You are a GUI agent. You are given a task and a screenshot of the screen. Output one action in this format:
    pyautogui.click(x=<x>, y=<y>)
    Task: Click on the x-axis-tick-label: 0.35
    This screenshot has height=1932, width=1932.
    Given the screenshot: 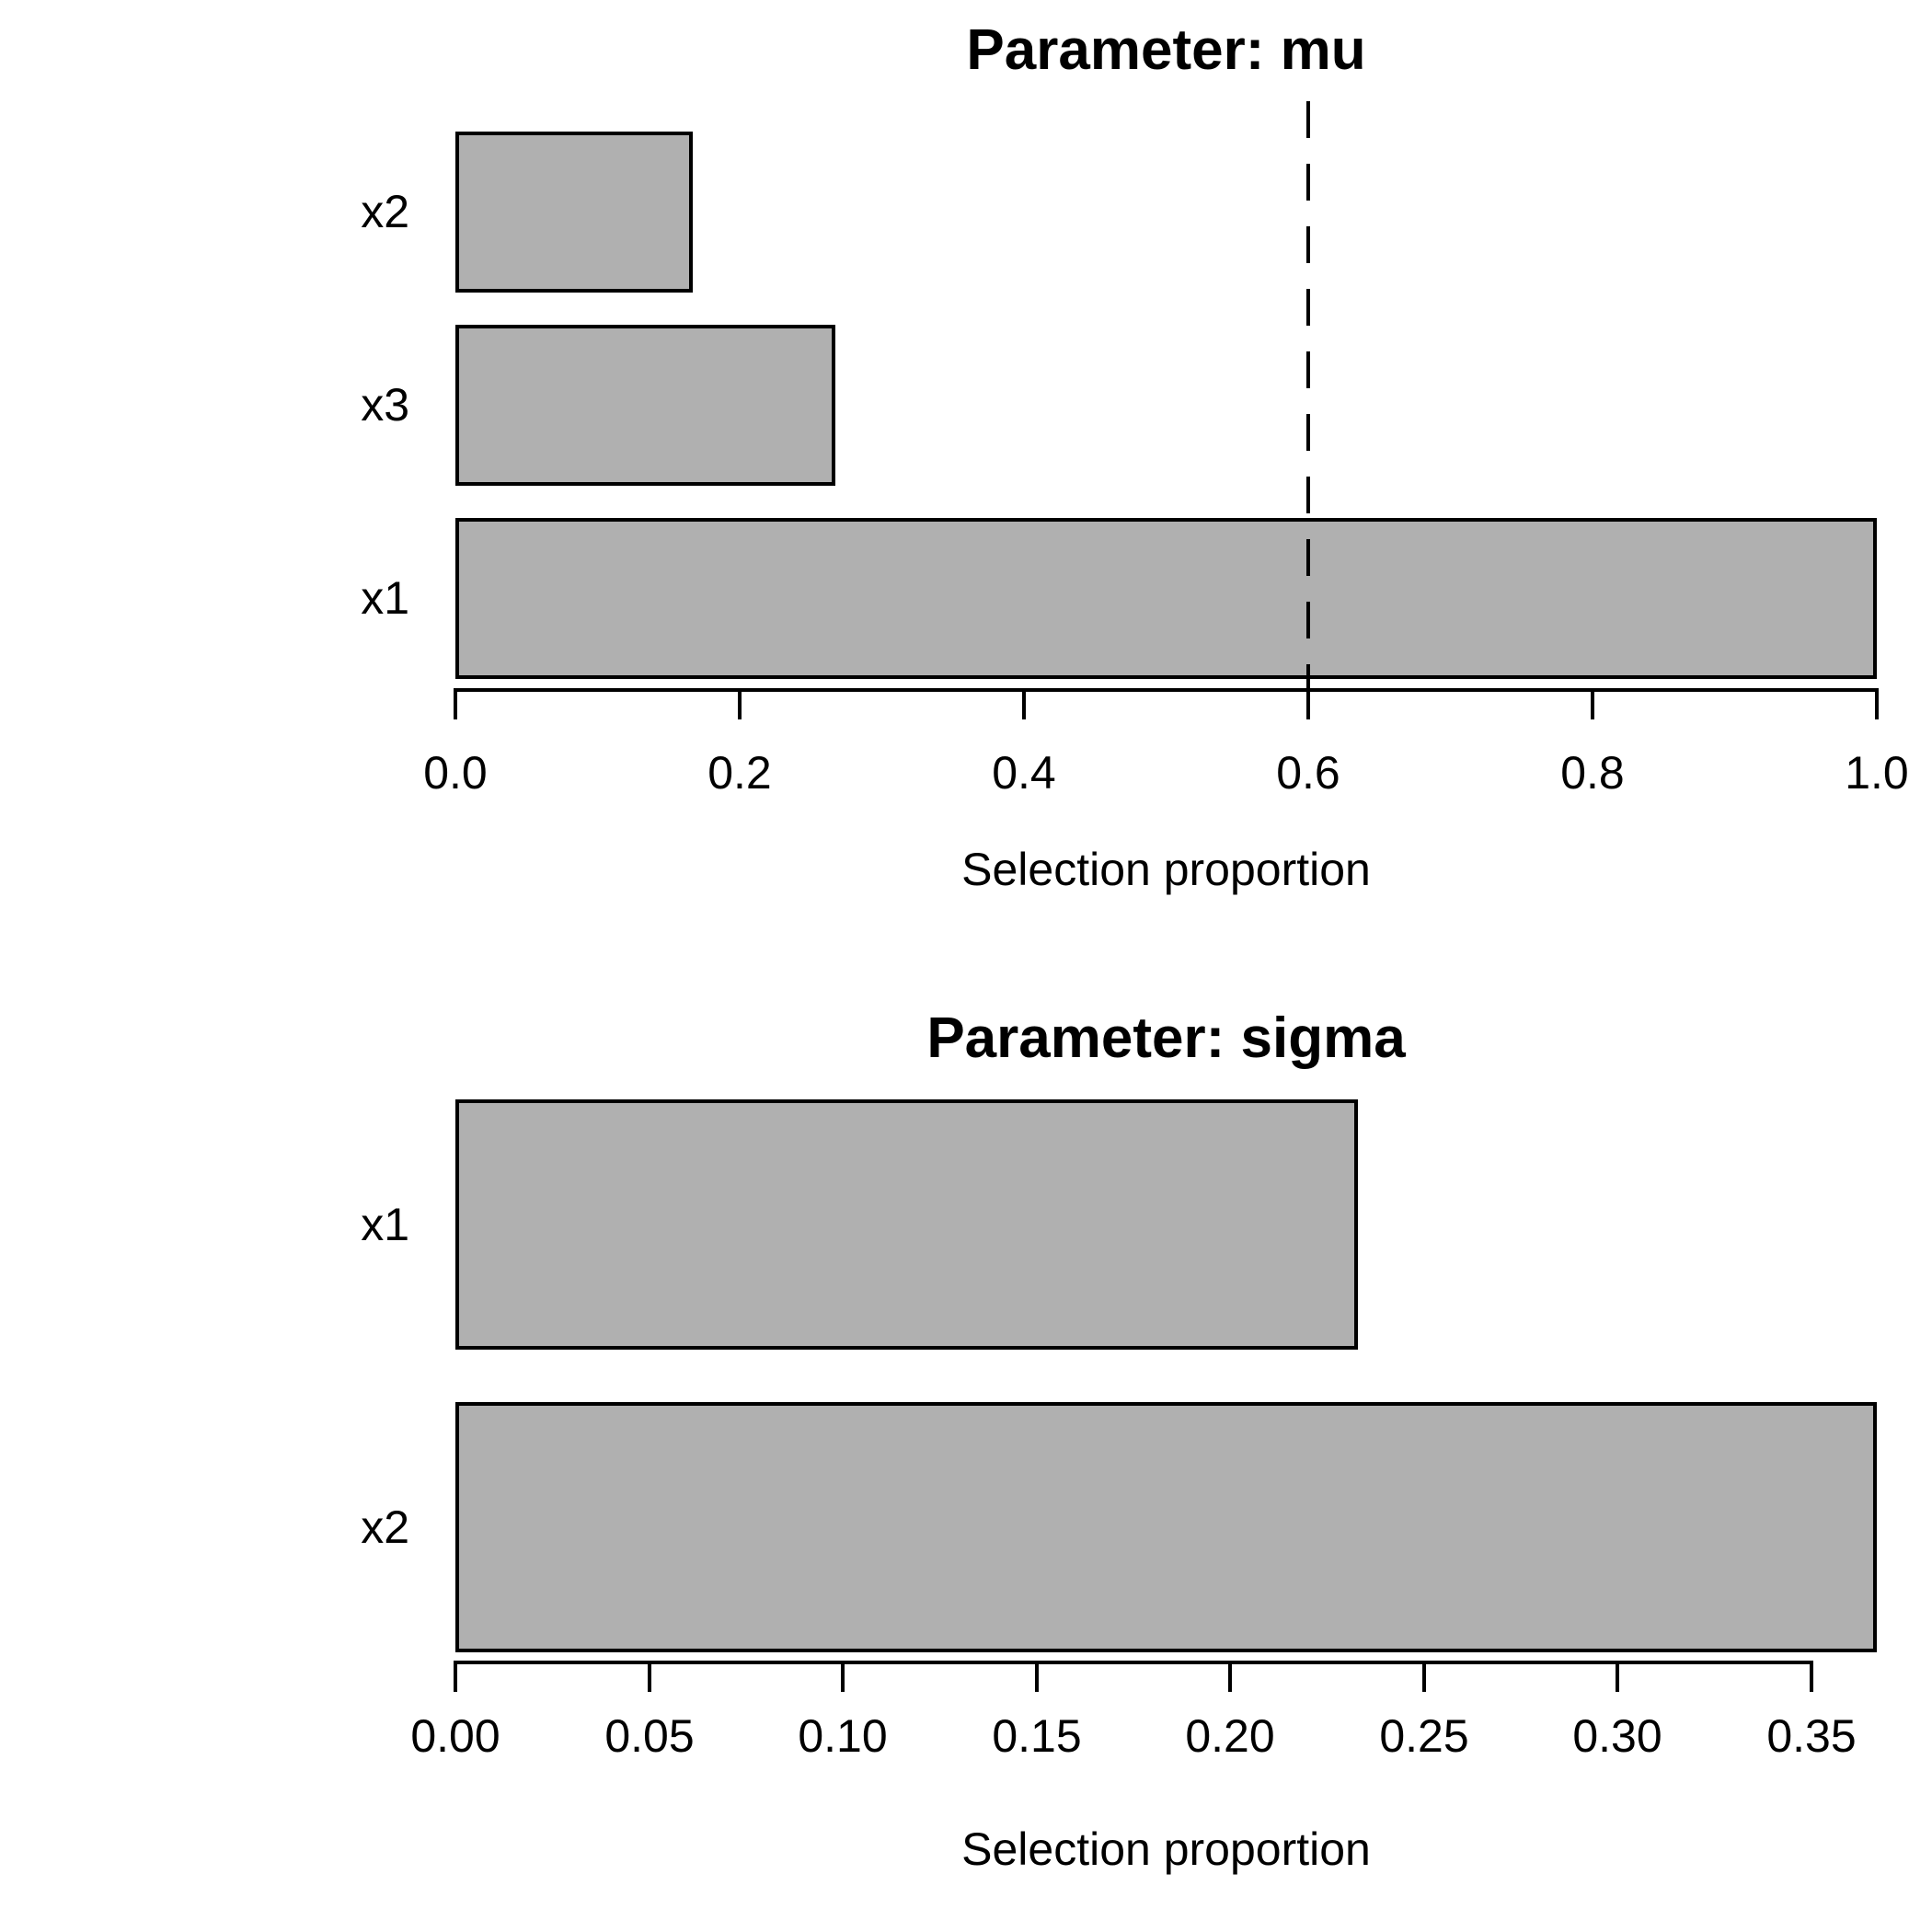 What is the action you would take?
    pyautogui.click(x=1811, y=1736)
    